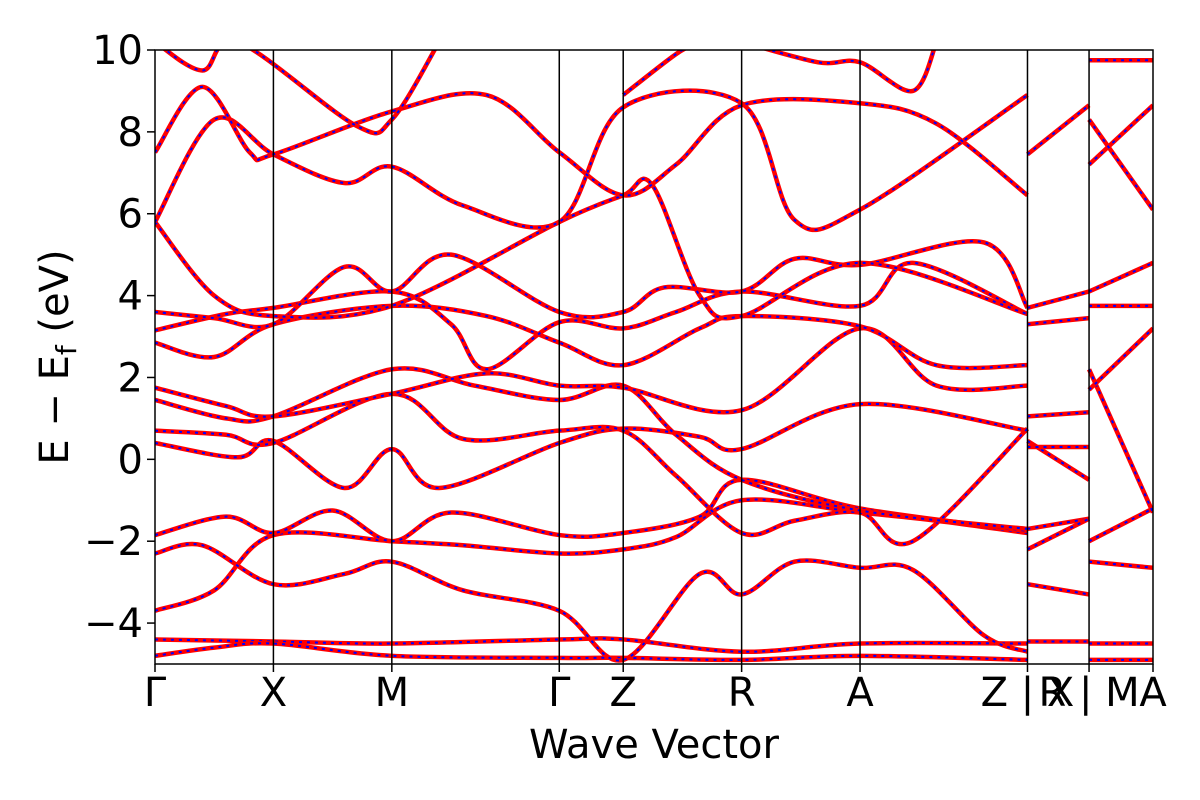  What do you see at coordinates (55, 410) in the screenshot?
I see `y-axis-label-main: E − E` at bounding box center [55, 410].